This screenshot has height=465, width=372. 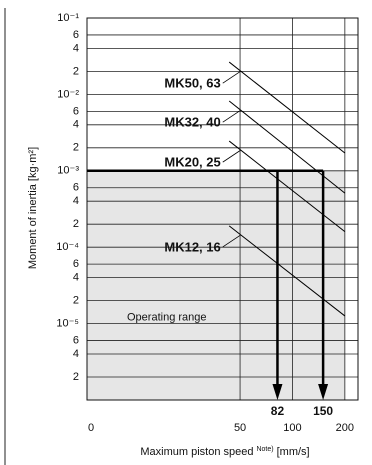 What do you see at coordinates (67, 324) in the screenshot?
I see `y-tick-label: 10⁻⁵` at bounding box center [67, 324].